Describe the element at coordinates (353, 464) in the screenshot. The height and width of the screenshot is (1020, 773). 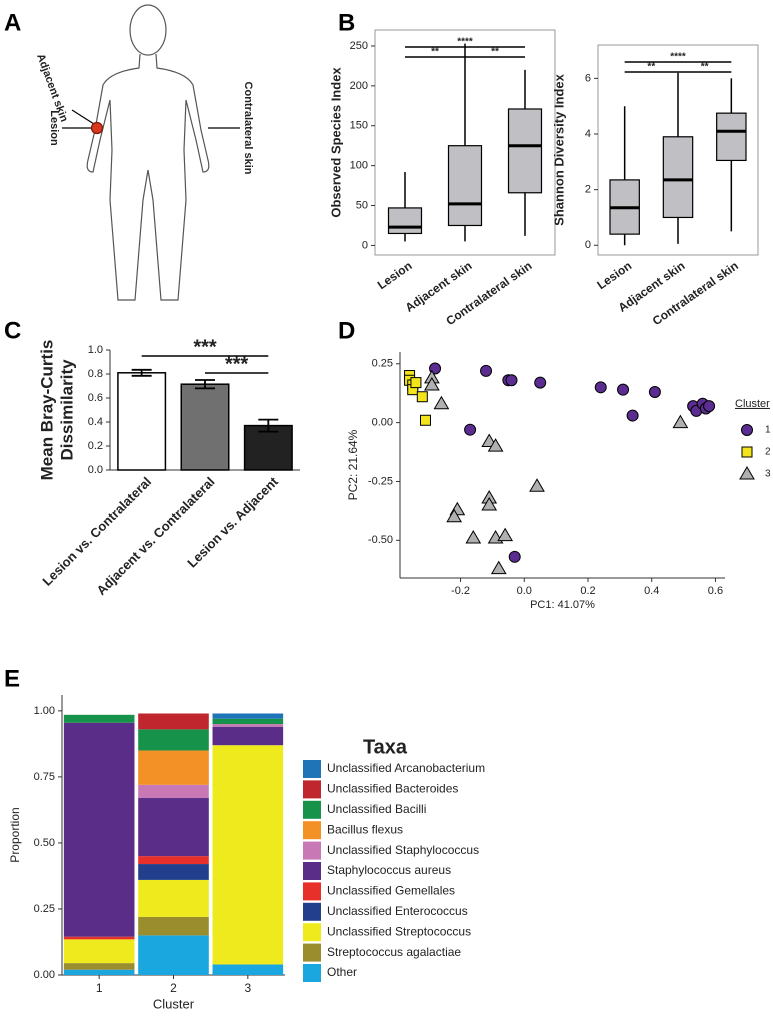
I see `y-axis-title: PC2: 21.64%` at that location.